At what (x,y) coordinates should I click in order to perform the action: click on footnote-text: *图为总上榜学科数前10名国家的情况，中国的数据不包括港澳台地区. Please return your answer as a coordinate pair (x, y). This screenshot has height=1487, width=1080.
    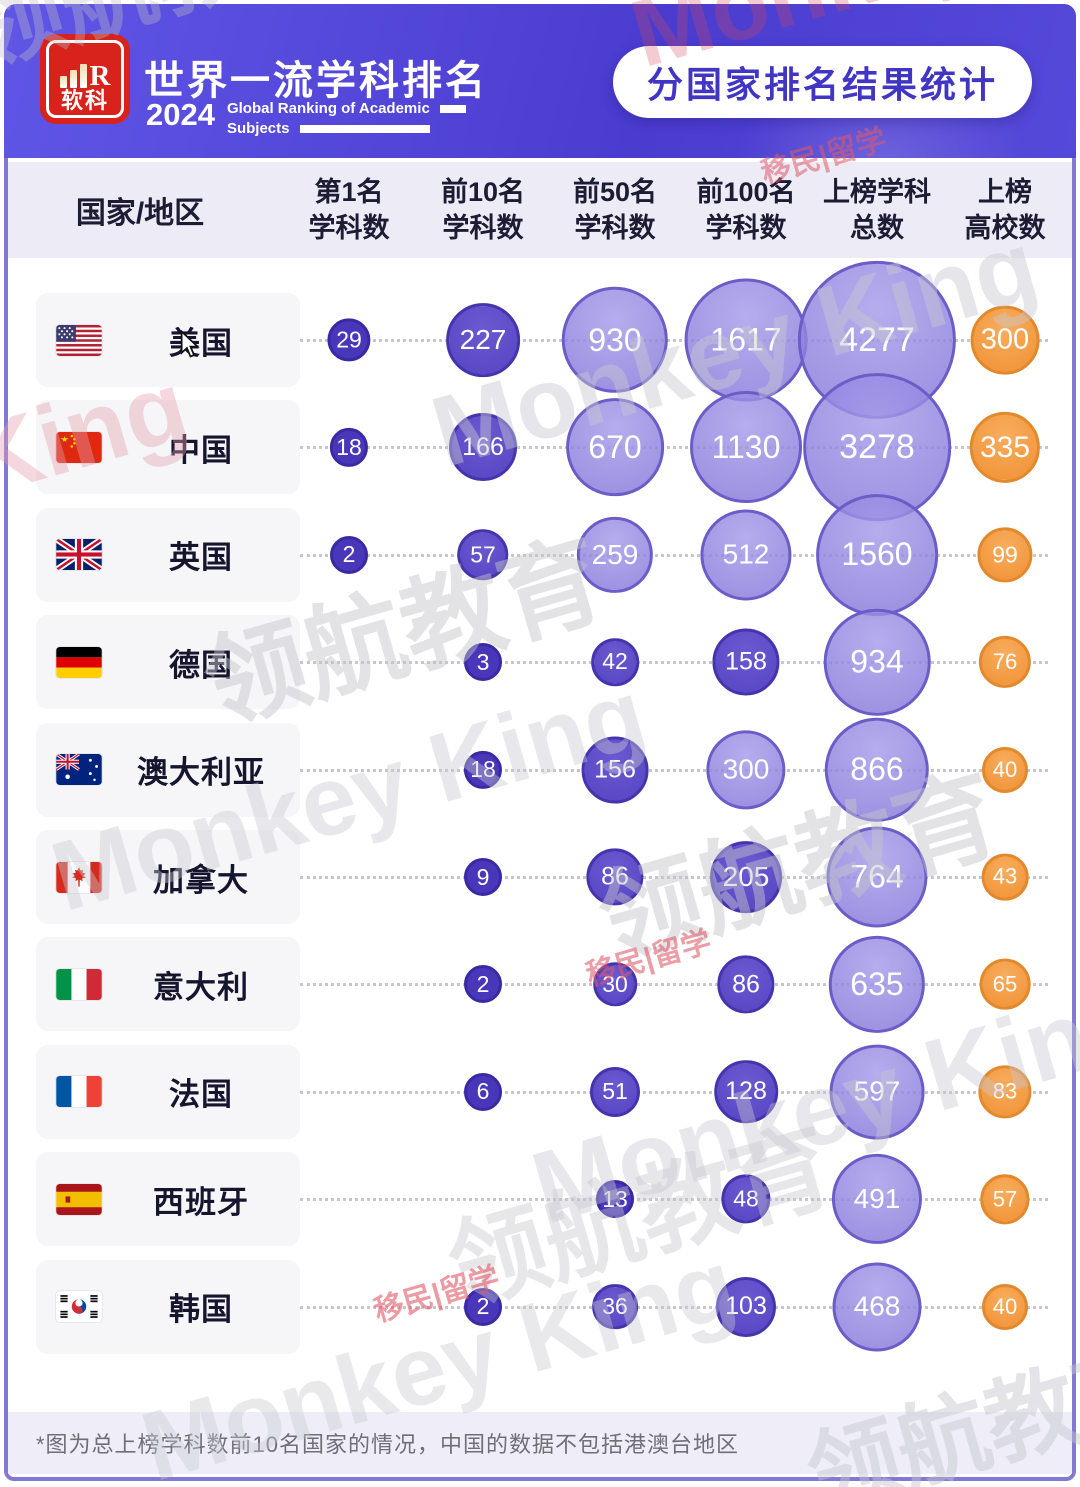
    Looking at the image, I should click on (388, 1444).